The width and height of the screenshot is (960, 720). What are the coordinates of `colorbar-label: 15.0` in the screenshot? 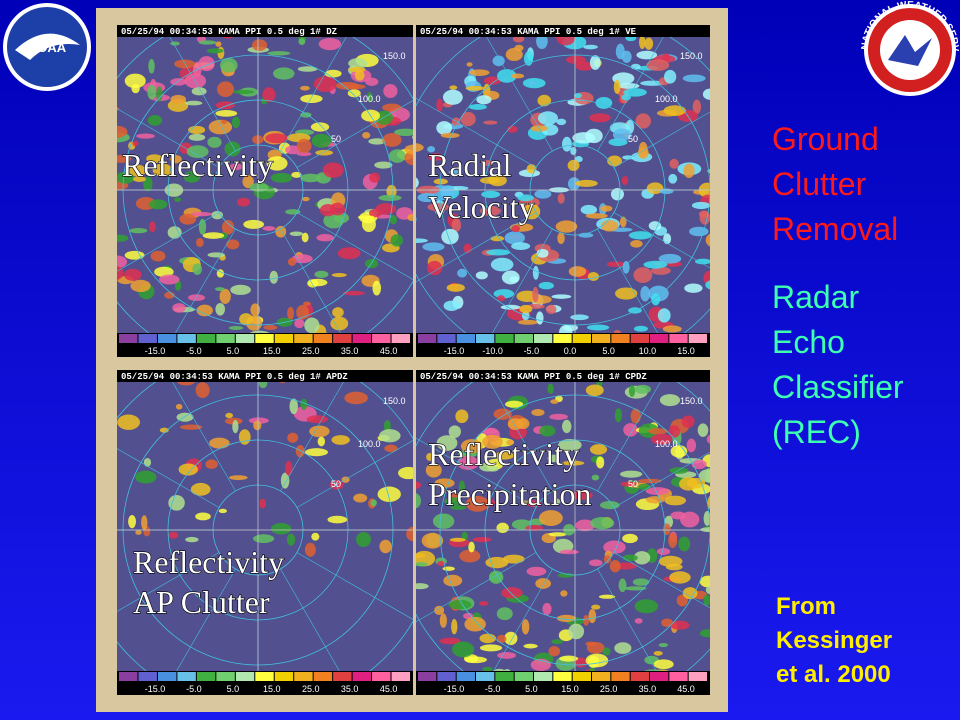 It's located at (272, 351).